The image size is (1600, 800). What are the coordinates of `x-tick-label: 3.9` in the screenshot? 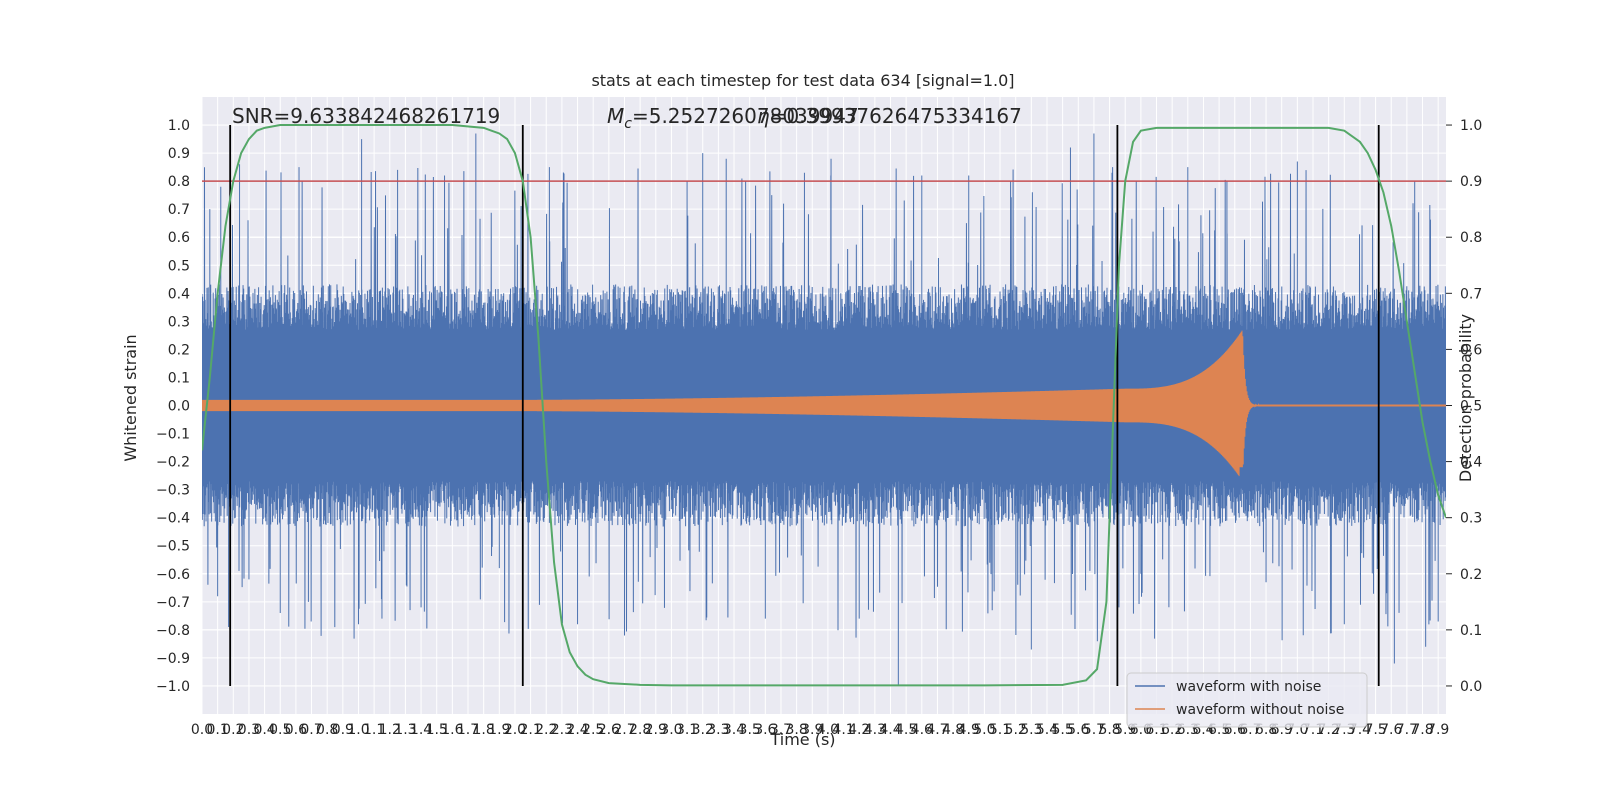 It's located at (812, 730).